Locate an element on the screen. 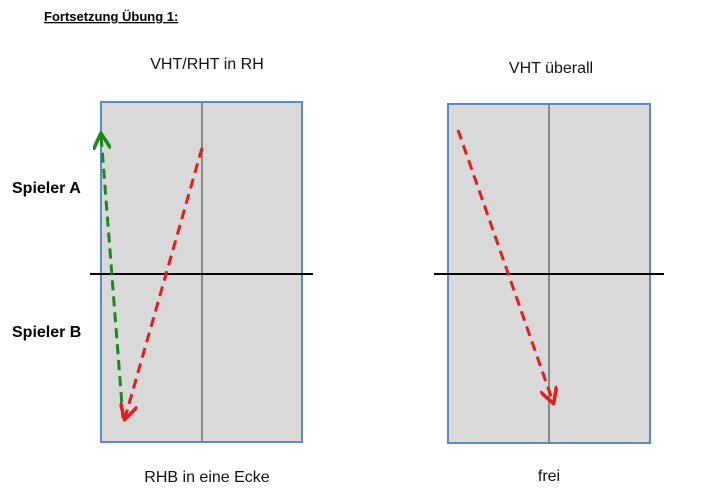 This screenshot has width=711, height=500. table-footer: RHB in eine Ecke is located at coordinates (206, 477).